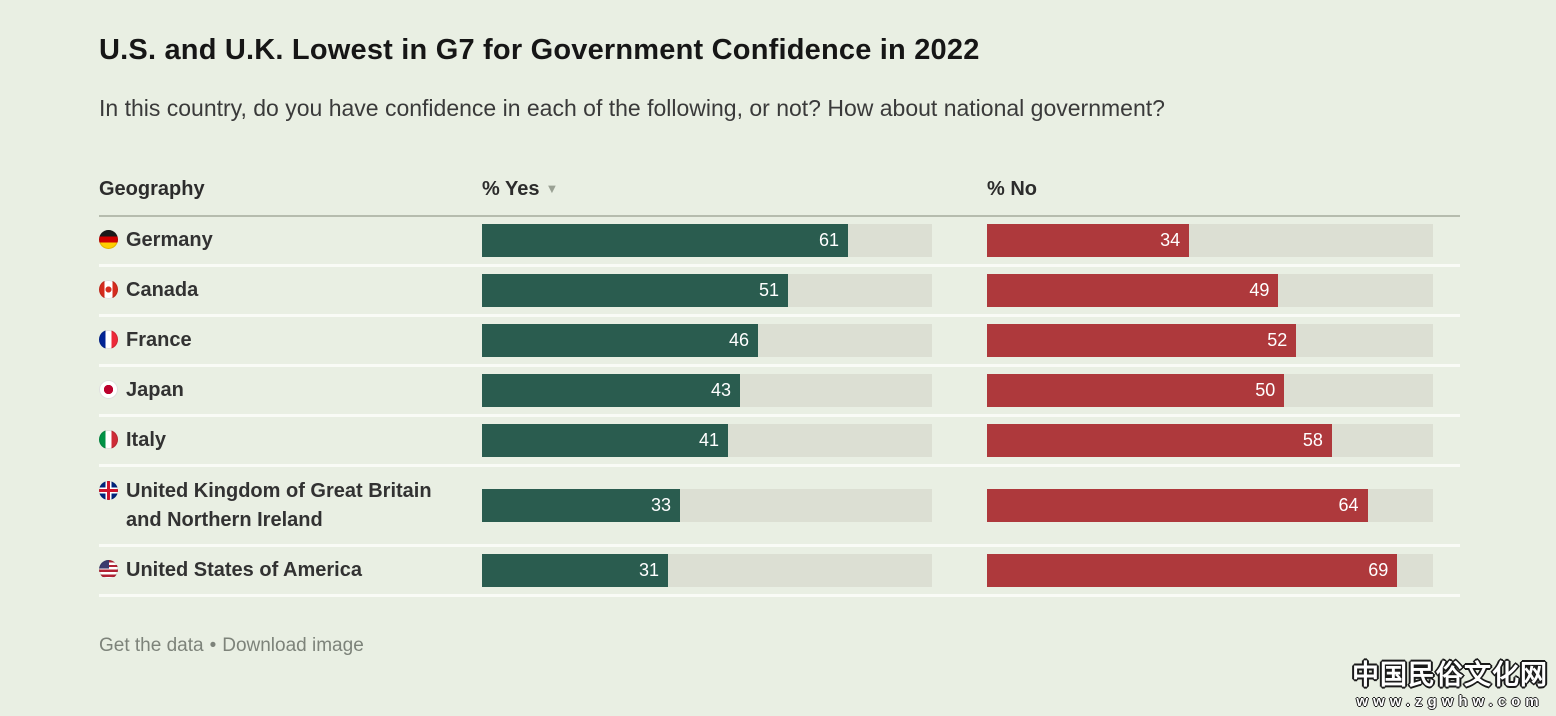 This screenshot has width=1556, height=716. I want to click on no-value: 52, so click(1277, 340).